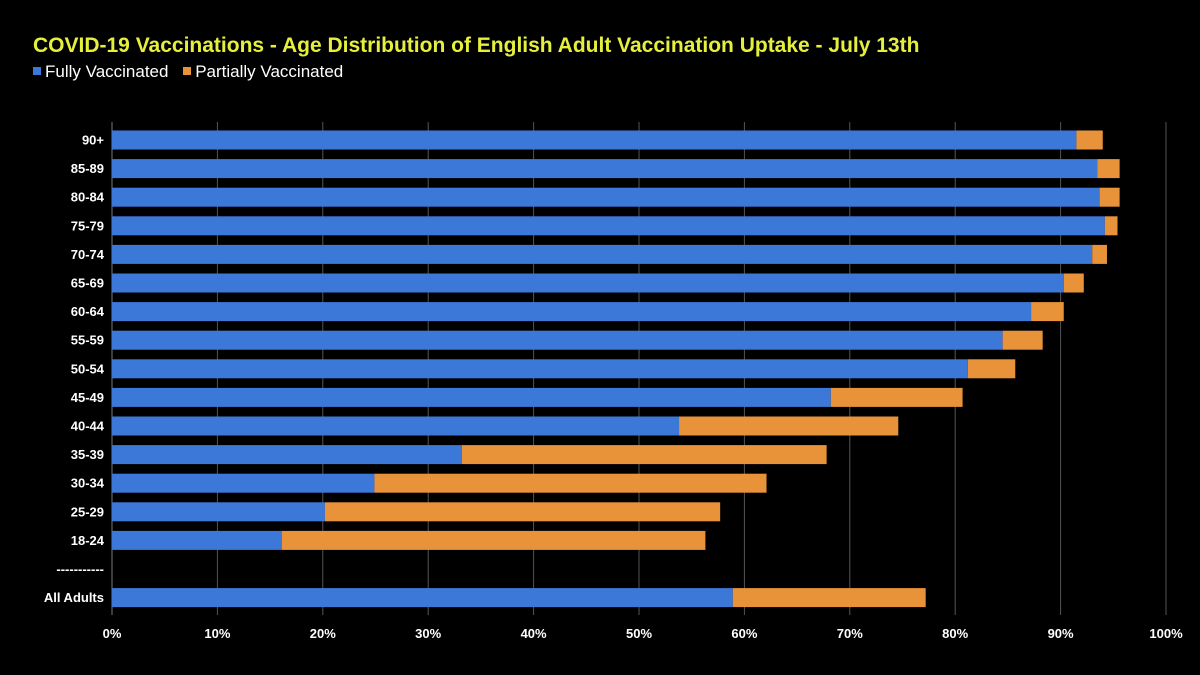  Describe the element at coordinates (112, 633) in the screenshot. I see `x-tick-label: 0%` at that location.